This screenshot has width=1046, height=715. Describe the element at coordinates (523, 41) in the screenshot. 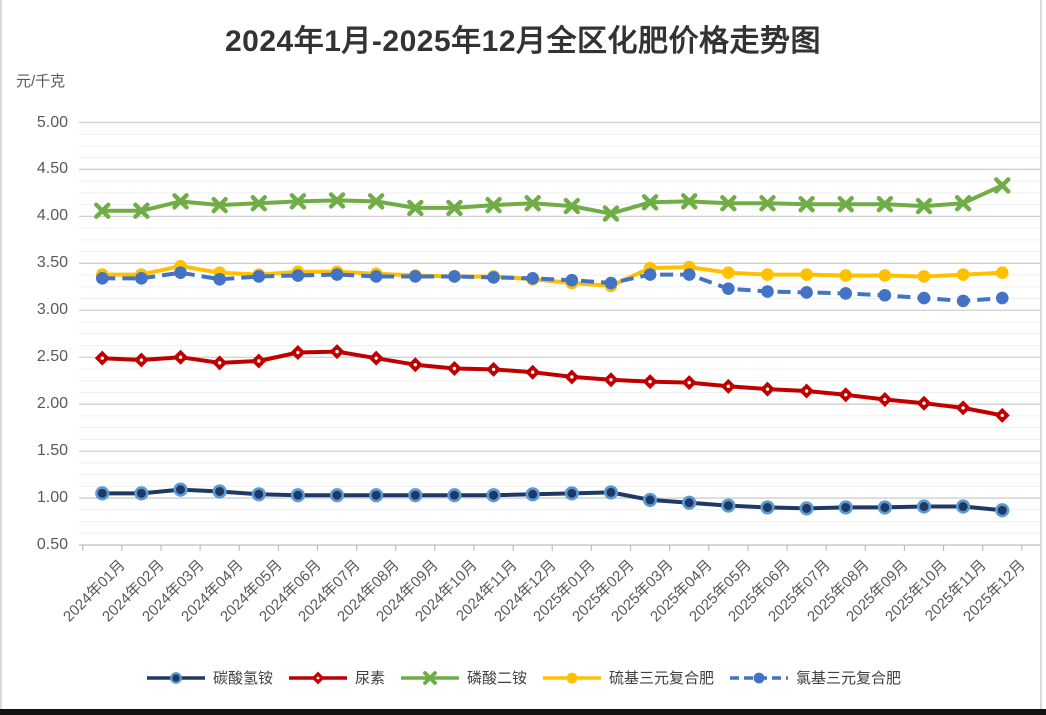

I see `chart-title: 2024年1月-2025年12月全区化肥价格走势图` at that location.